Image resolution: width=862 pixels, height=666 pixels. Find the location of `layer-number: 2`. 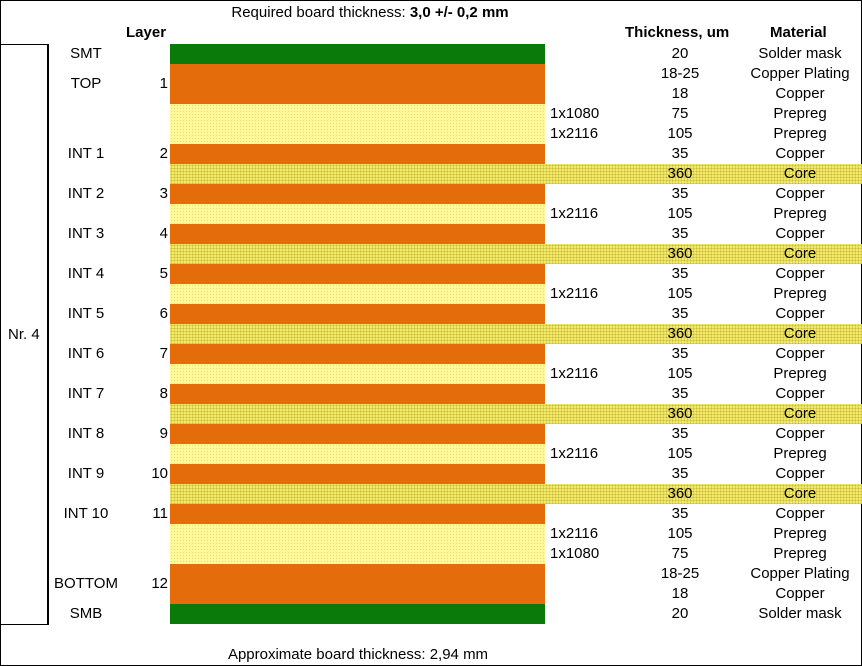

layer-number: 2 is located at coordinates (163, 153).